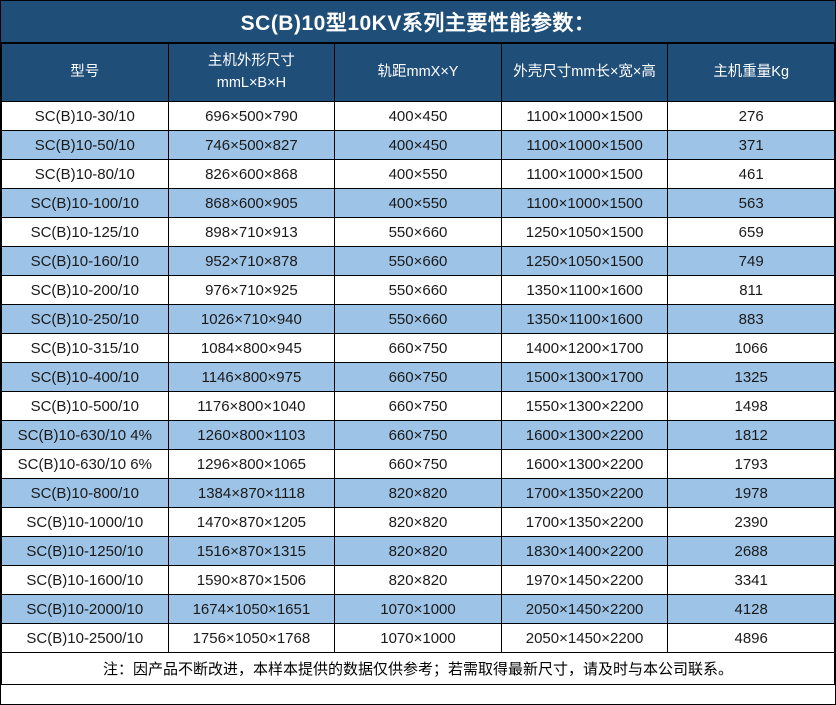  I want to click on table-cell: 1516×870×1315, so click(251, 551).